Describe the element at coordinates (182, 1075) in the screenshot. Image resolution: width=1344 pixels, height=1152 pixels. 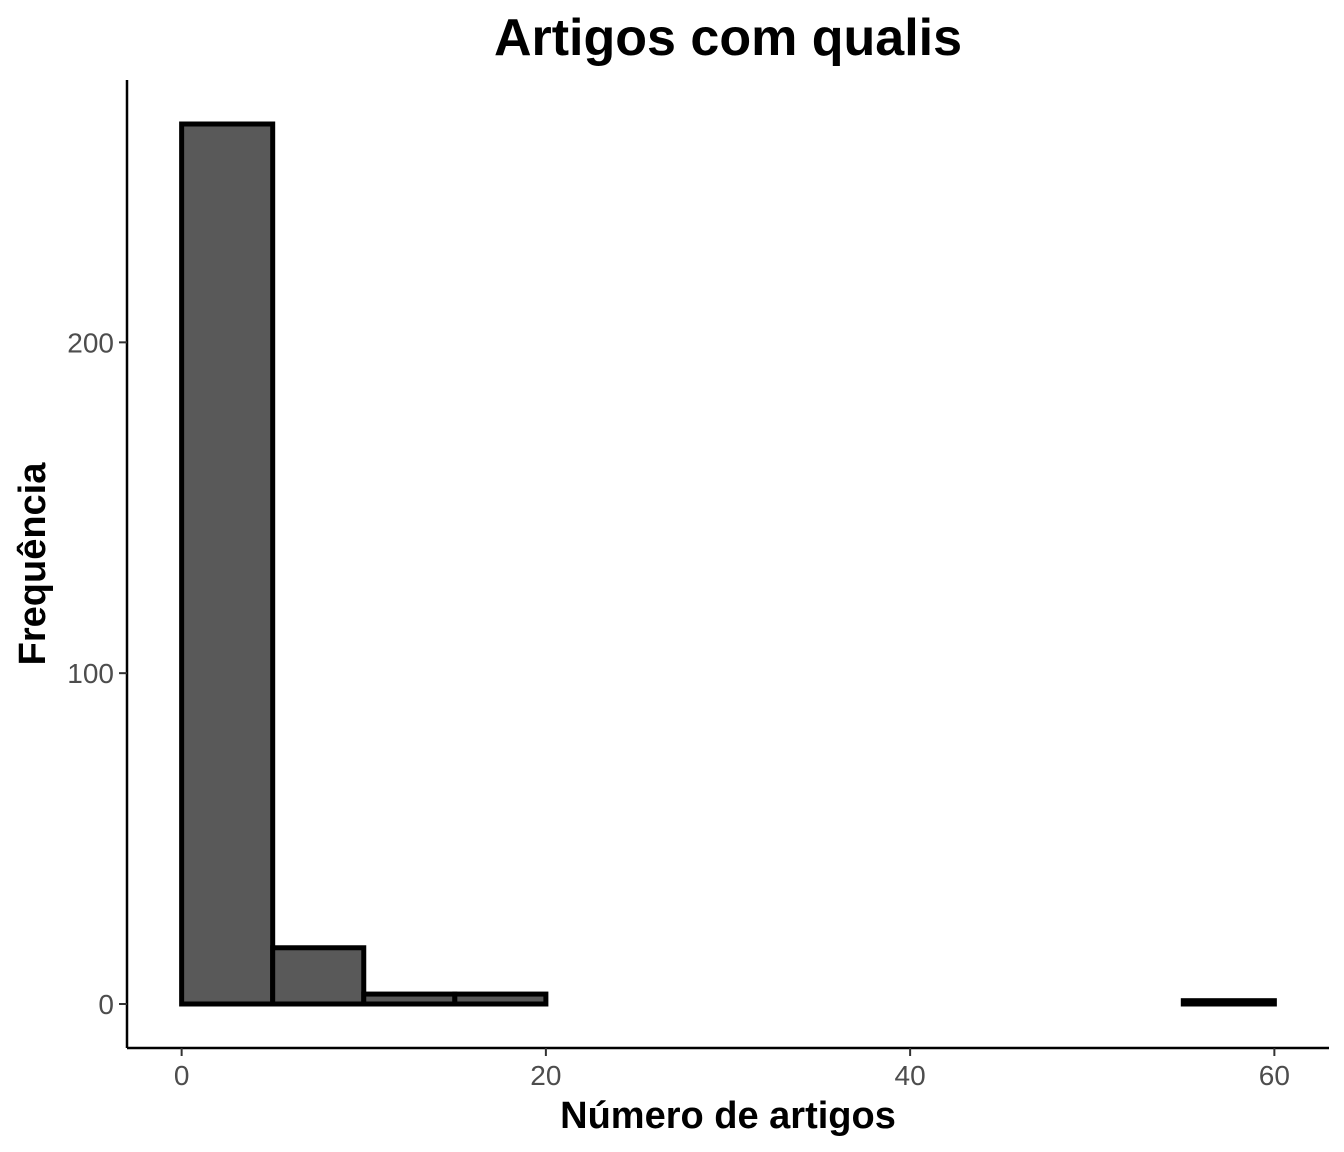
I see `x-tick-label: 0` at that location.